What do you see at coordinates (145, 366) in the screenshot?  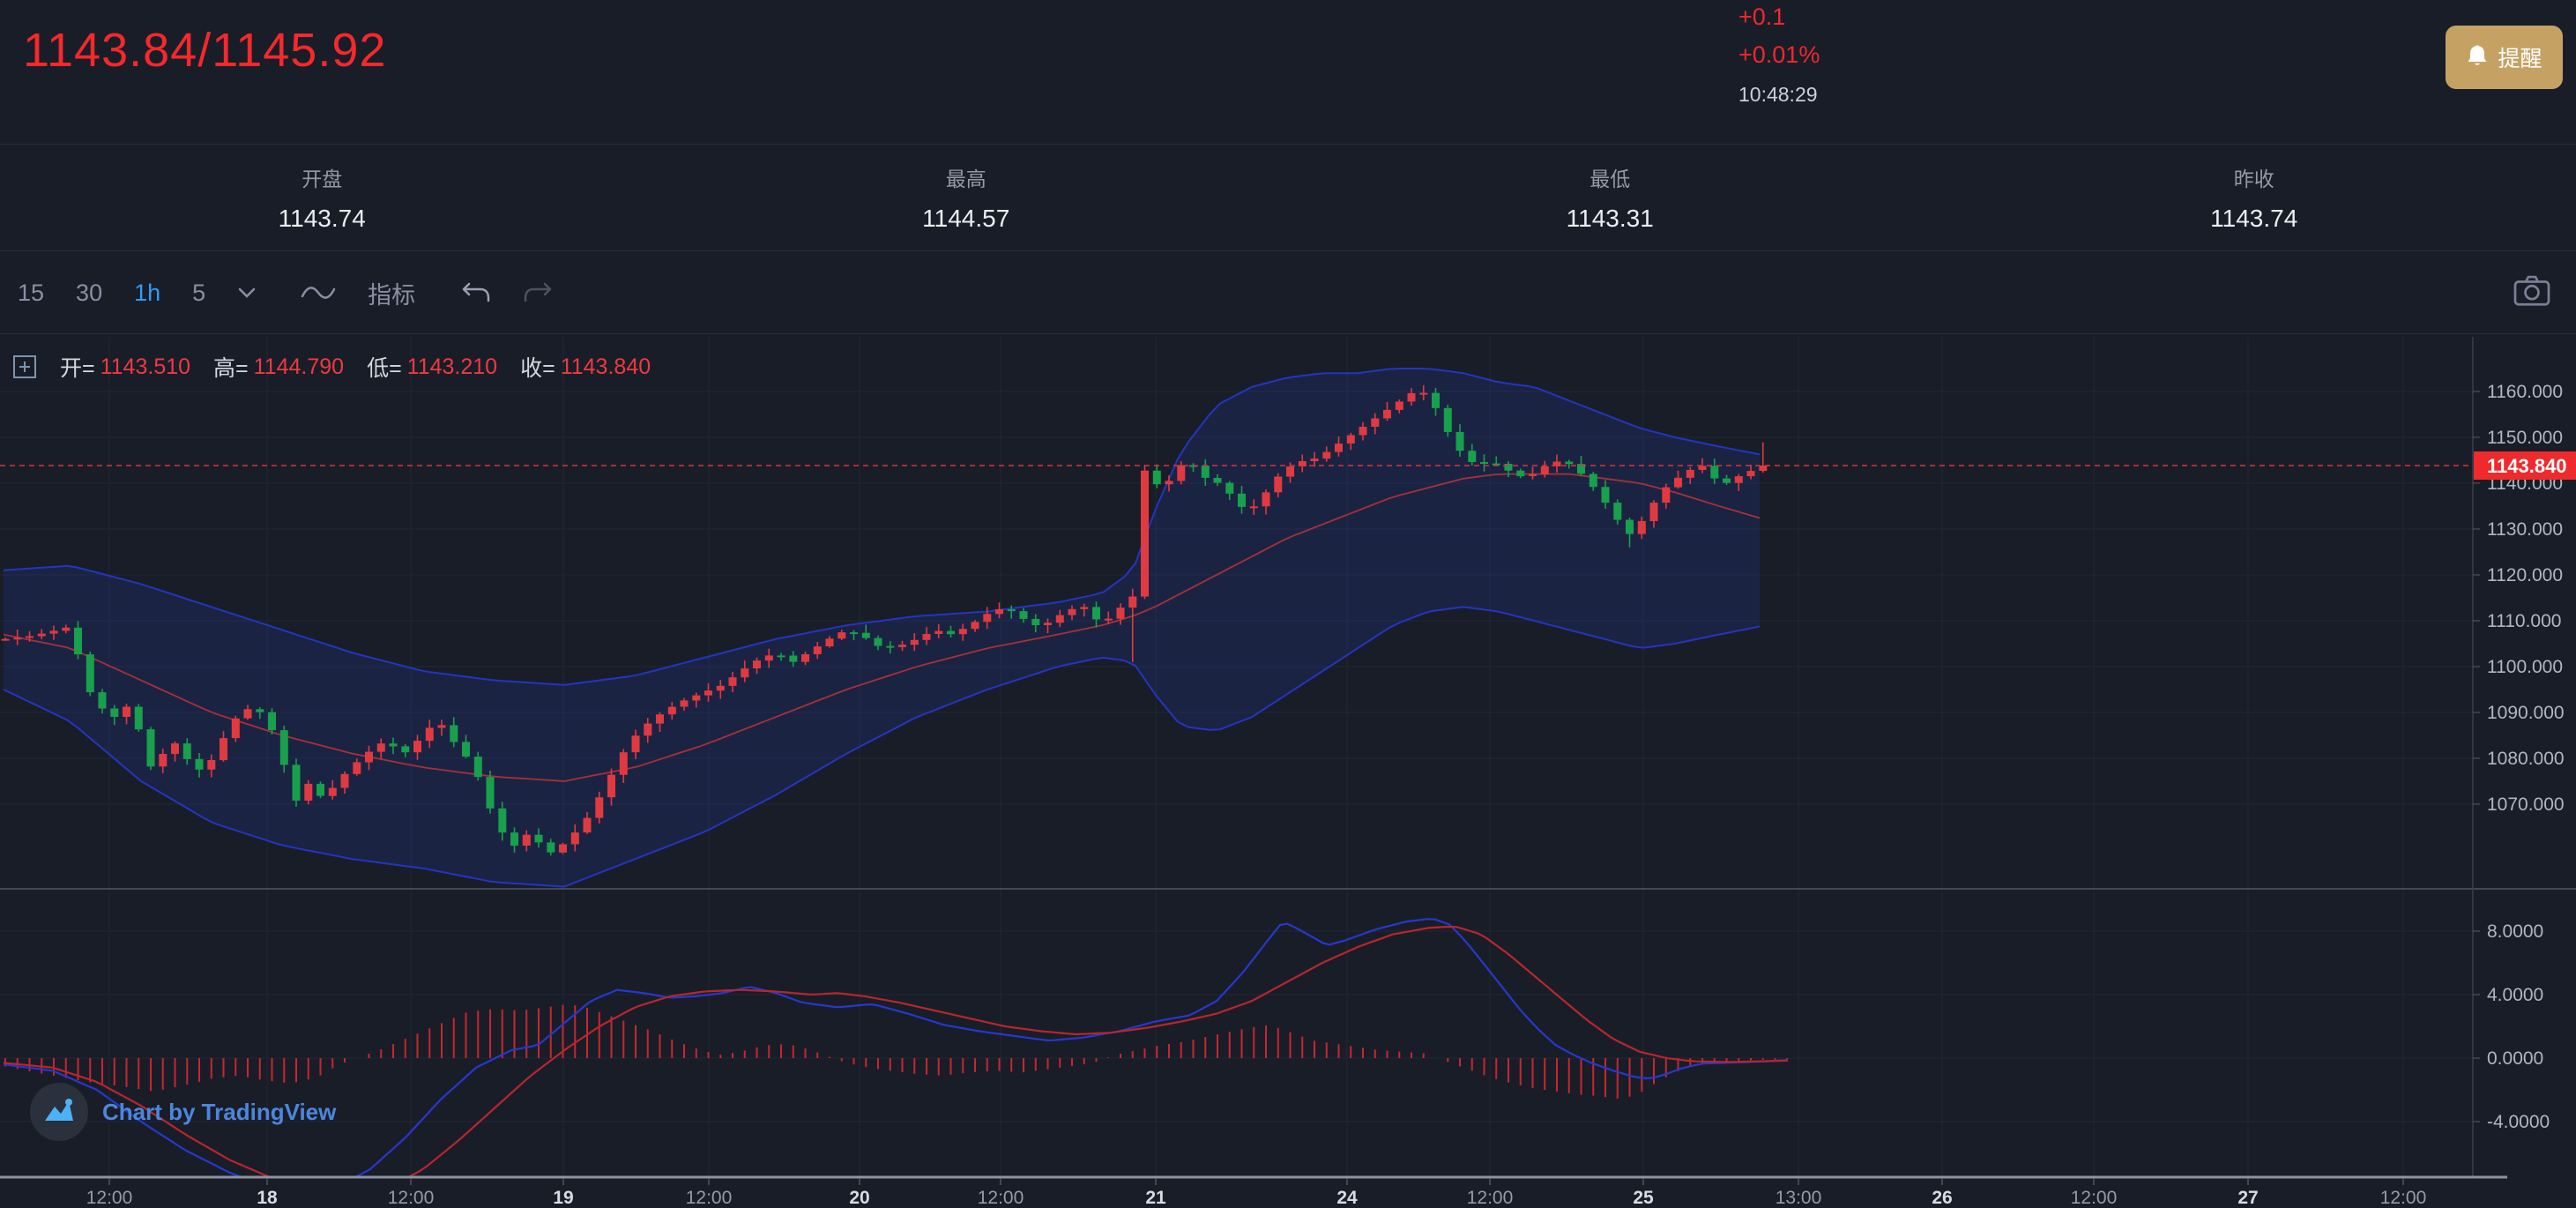 I see `open-value: 1143.510` at bounding box center [145, 366].